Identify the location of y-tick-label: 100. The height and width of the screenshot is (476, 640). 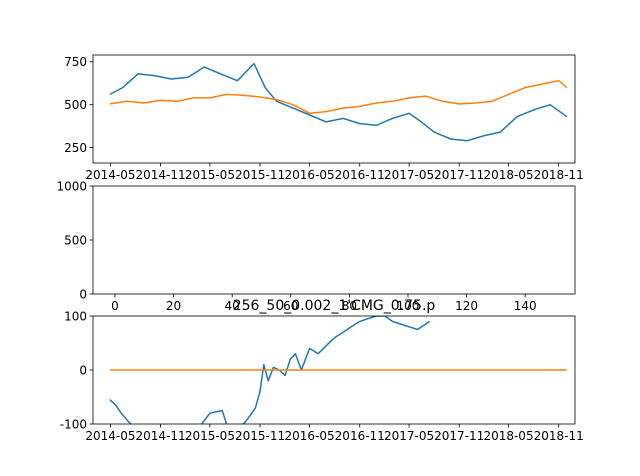
(75, 316).